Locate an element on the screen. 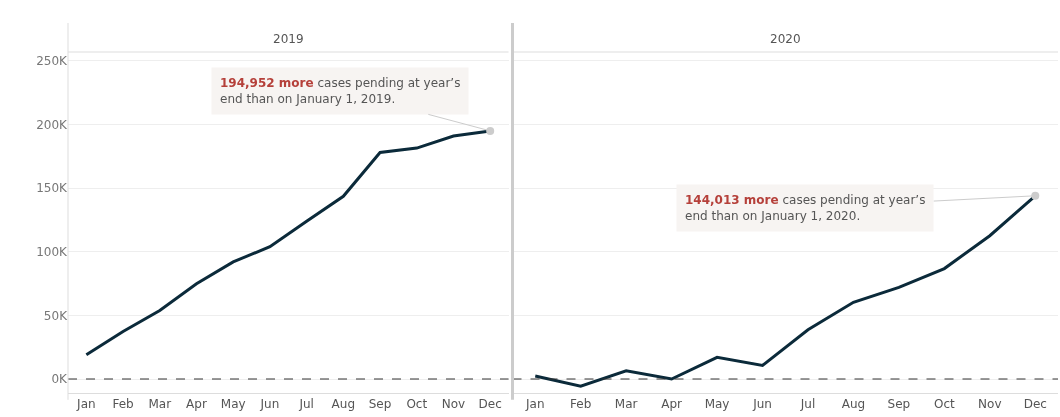 The width and height of the screenshot is (1060, 417). chart-title: 2020 is located at coordinates (785, 39).